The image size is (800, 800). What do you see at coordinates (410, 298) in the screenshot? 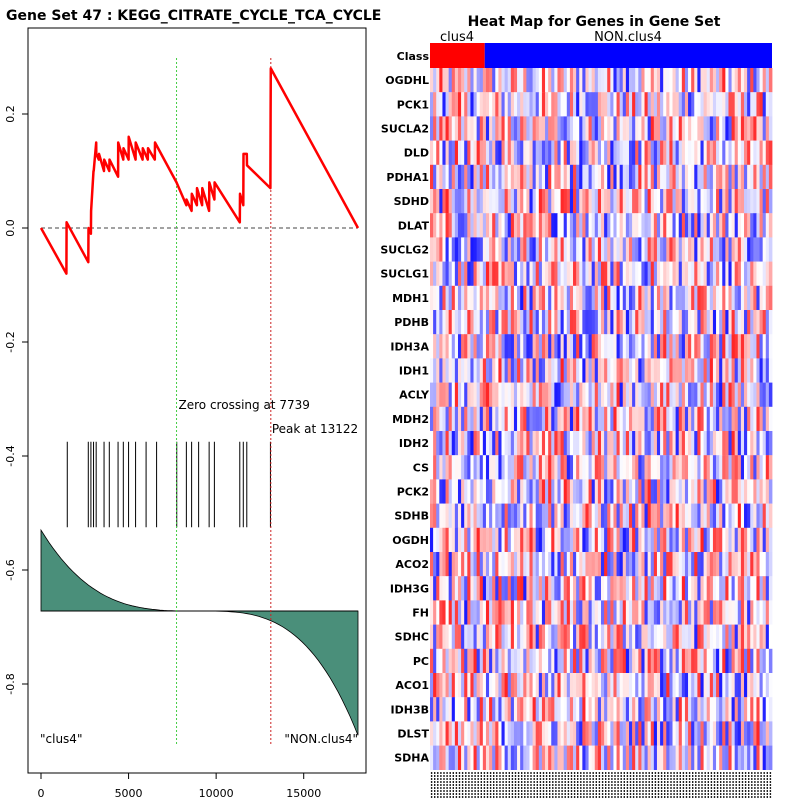
I see `gene-label: MDH1` at bounding box center [410, 298].